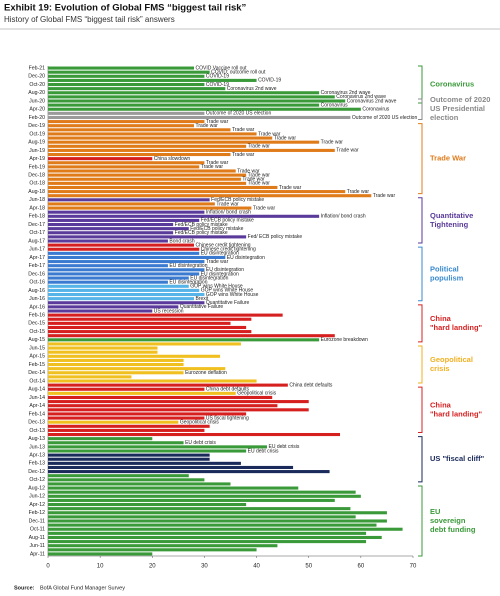 This screenshot has width=500, height=596. Describe the element at coordinates (48, 567) in the screenshot. I see `x-tick-label: 0` at that location.